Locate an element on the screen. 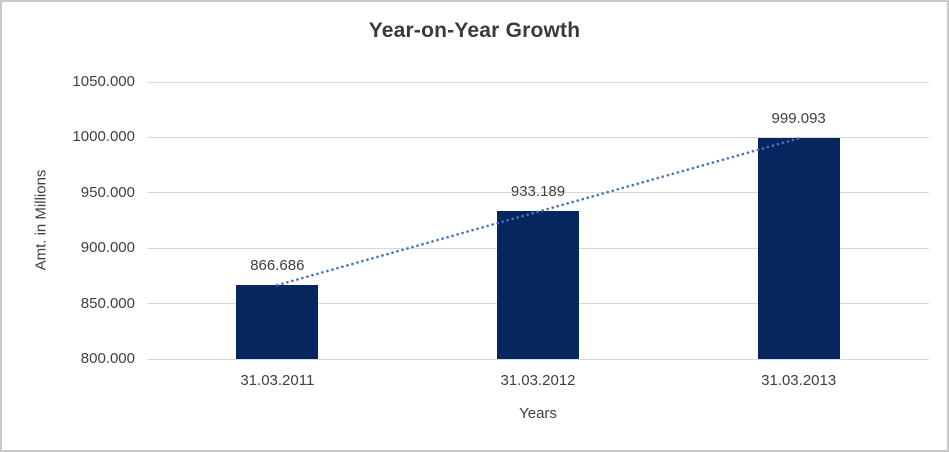 The width and height of the screenshot is (949, 452). bar-value-label: 999.093 is located at coordinates (798, 119).